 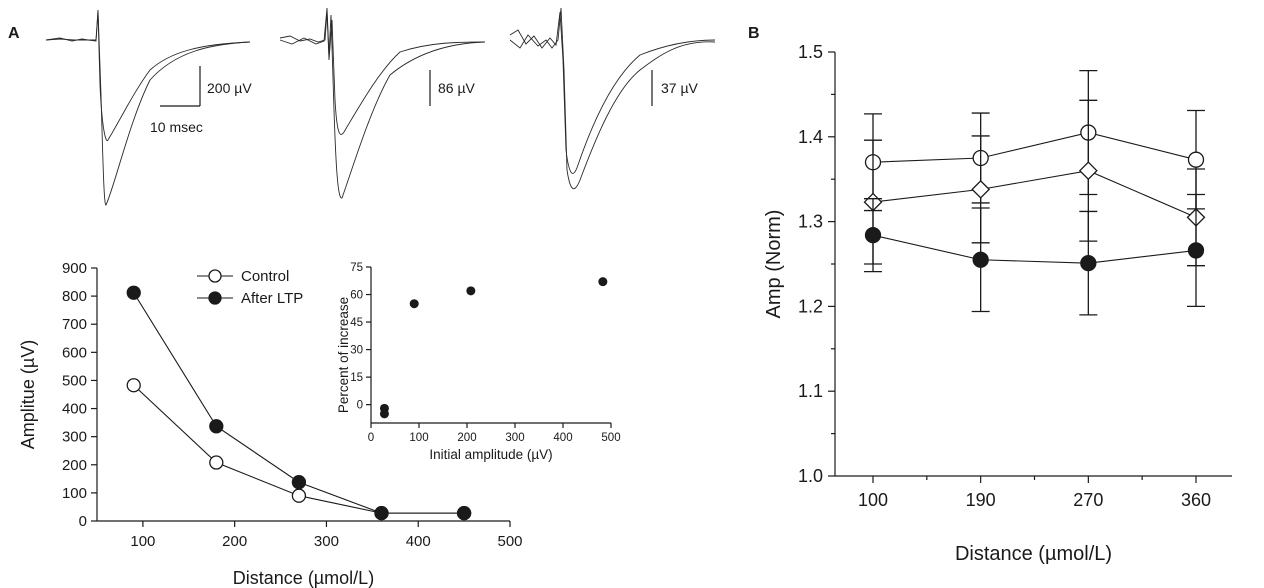 What do you see at coordinates (148, 76) in the screenshot?
I see `trace-1-control` at bounding box center [148, 76].